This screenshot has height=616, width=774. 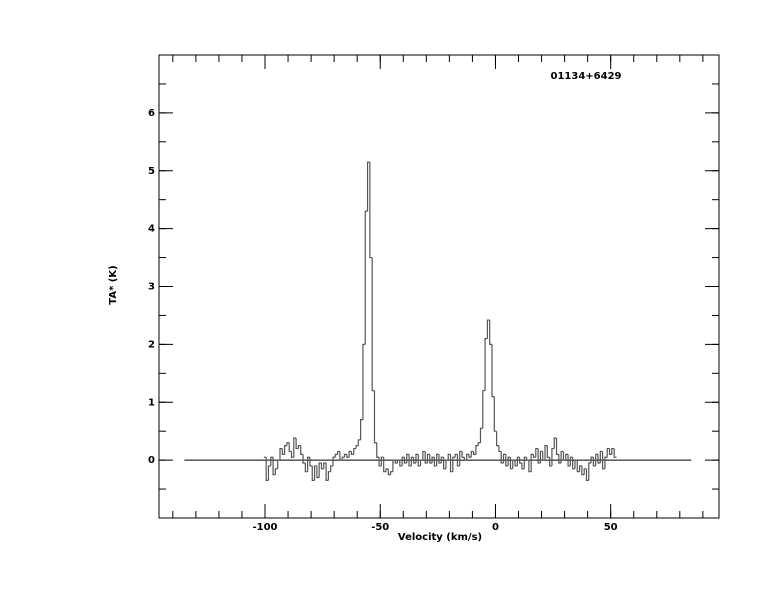 I want to click on y-tick-label: 5, so click(x=151, y=171).